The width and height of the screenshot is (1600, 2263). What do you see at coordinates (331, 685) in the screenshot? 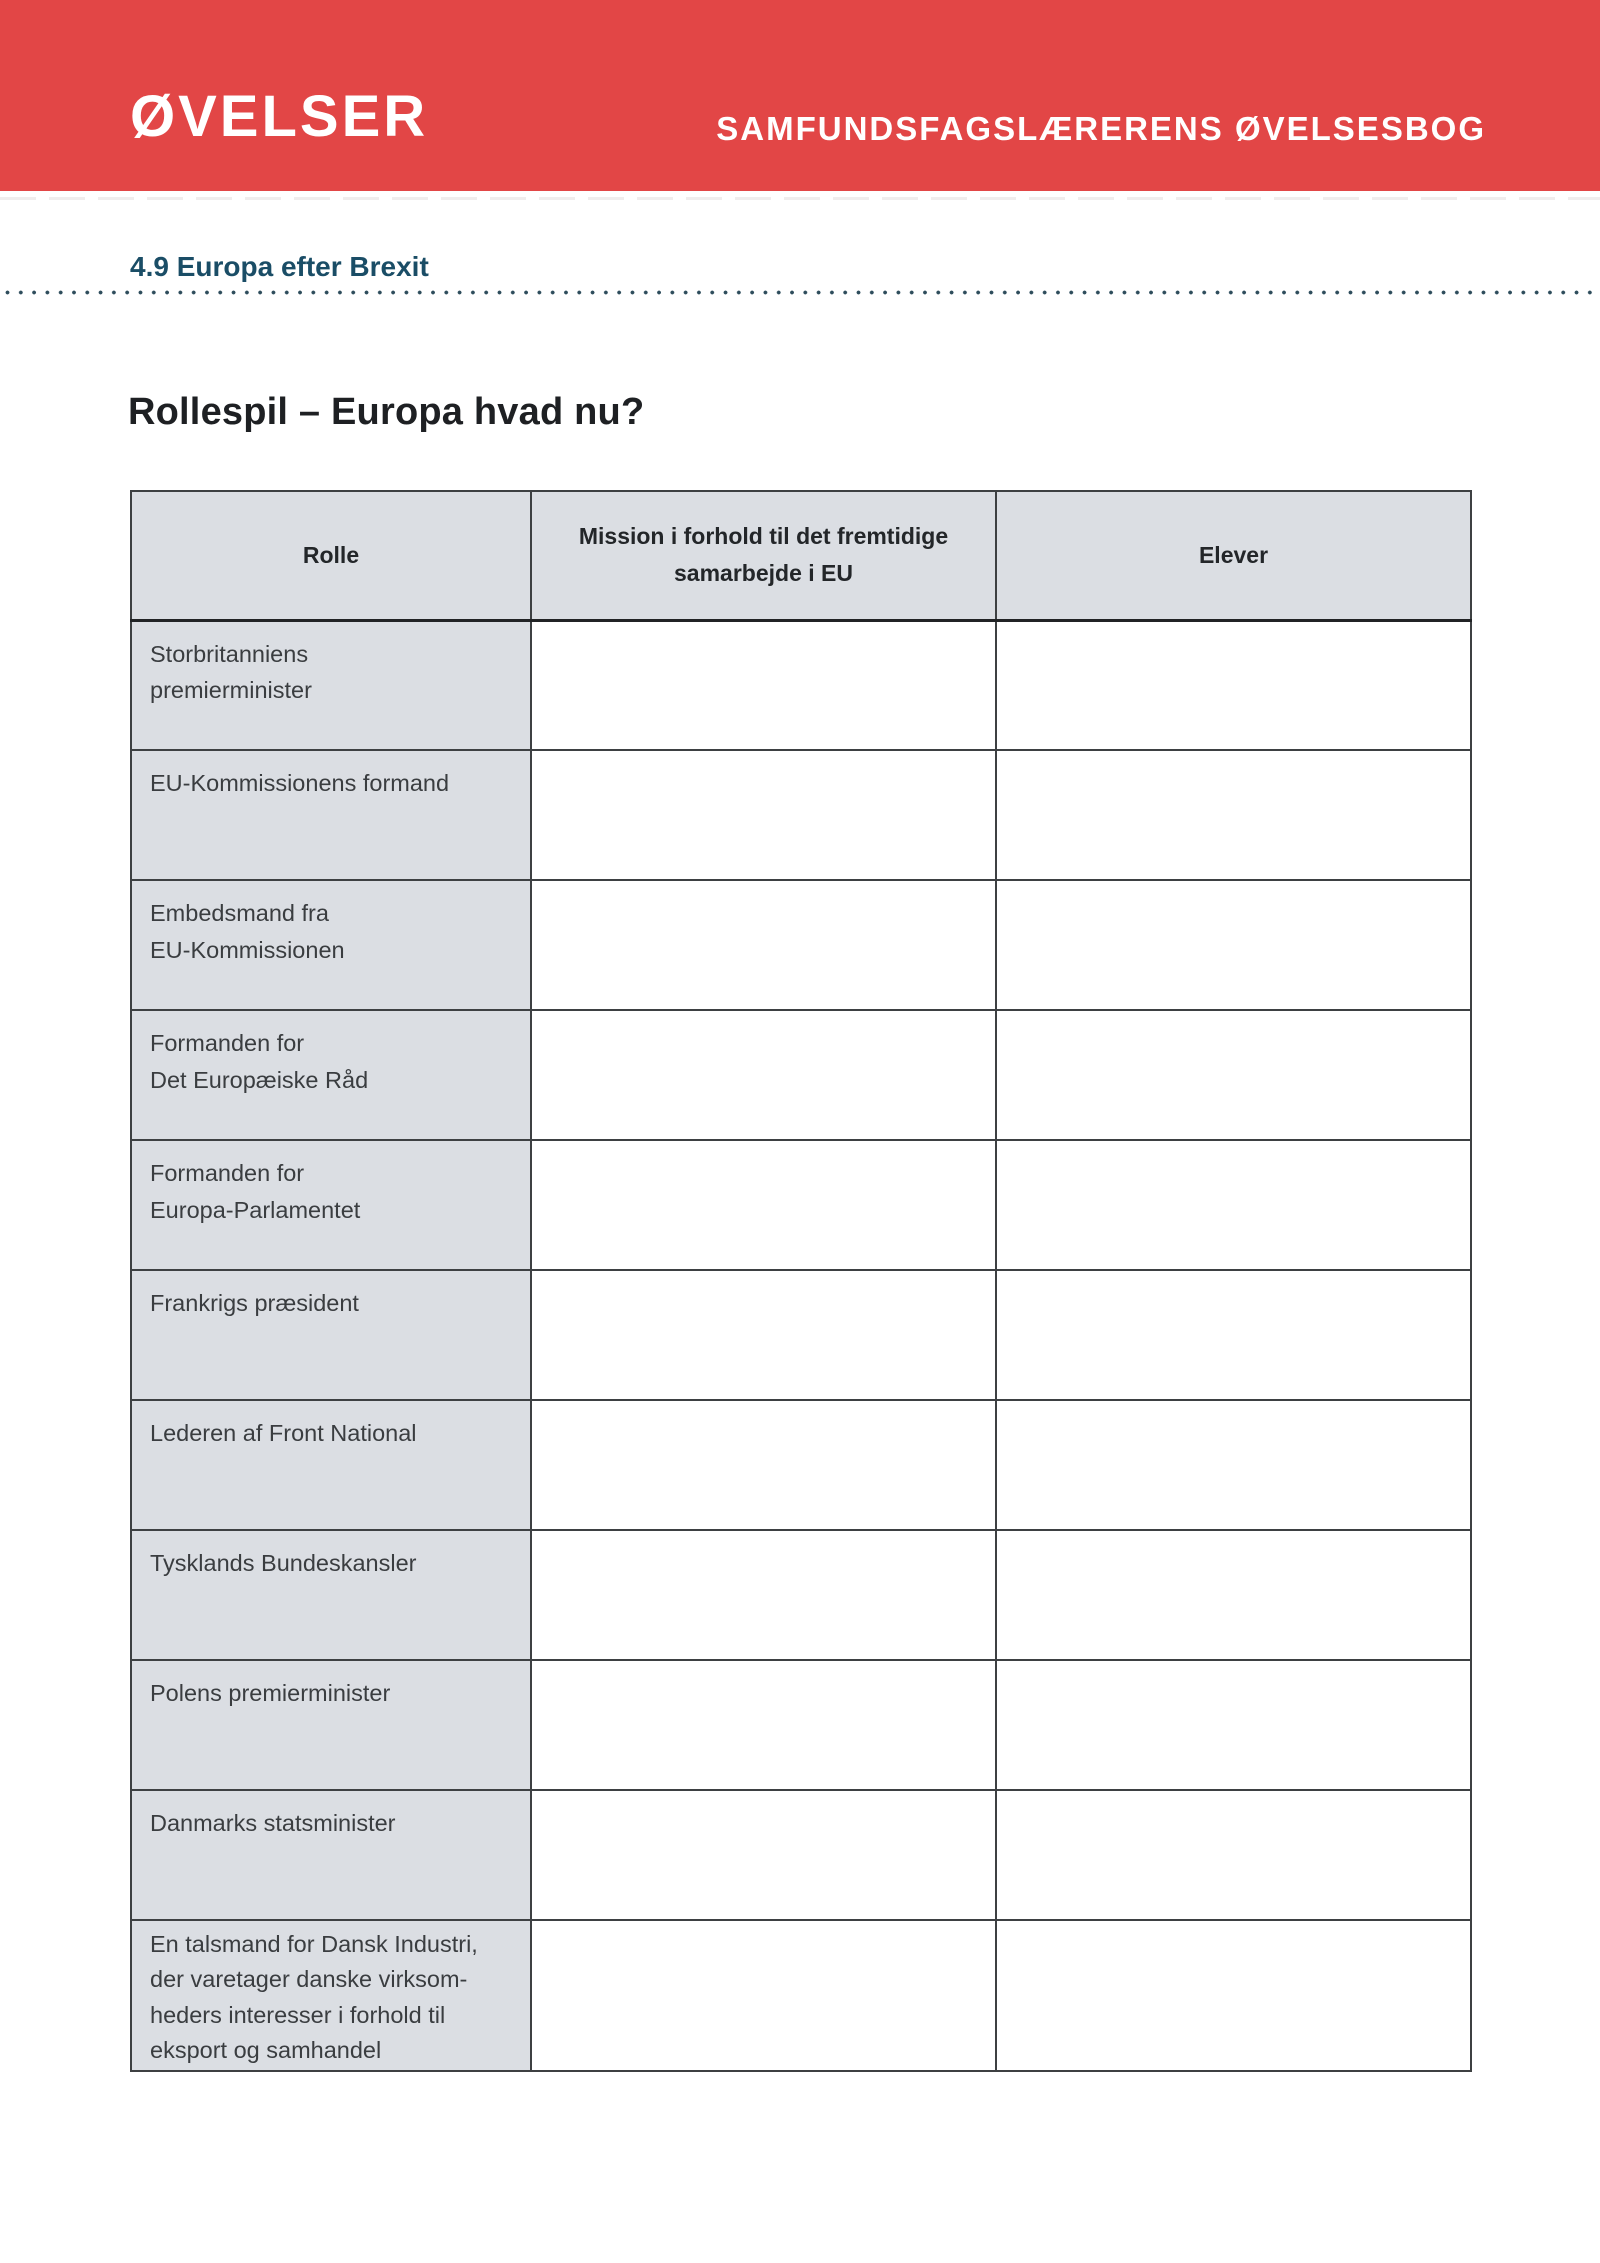
I see `role-cell: Storbritanniens premierminister` at bounding box center [331, 685].